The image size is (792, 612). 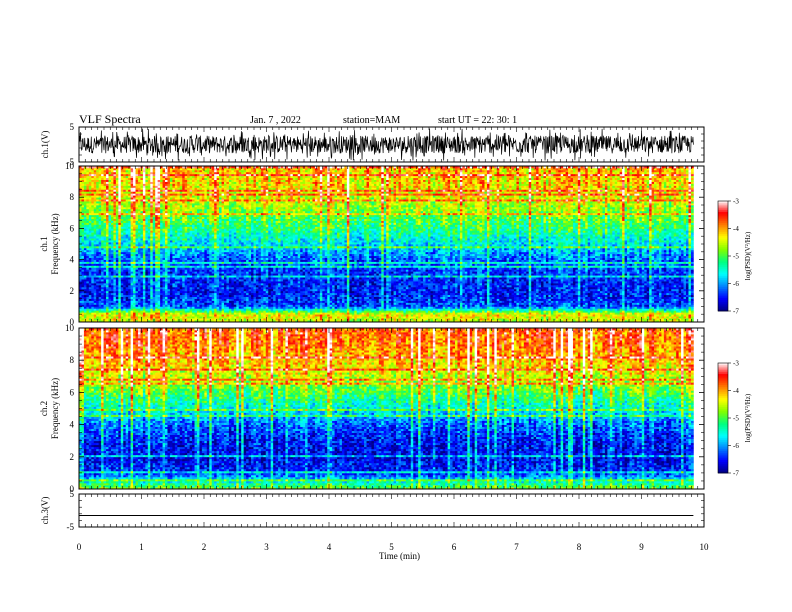 I want to click on p1-ylabel: ch.1(V), so click(x=45, y=145).